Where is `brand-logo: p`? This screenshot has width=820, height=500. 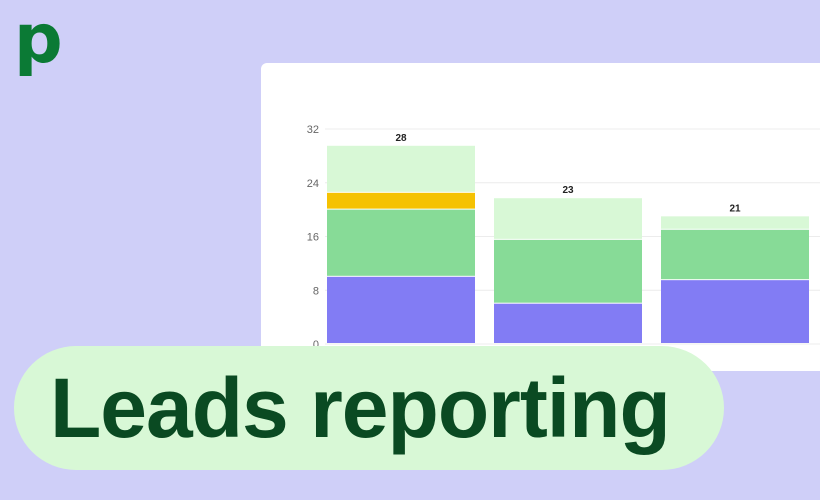 brand-logo: p is located at coordinates (38, 39).